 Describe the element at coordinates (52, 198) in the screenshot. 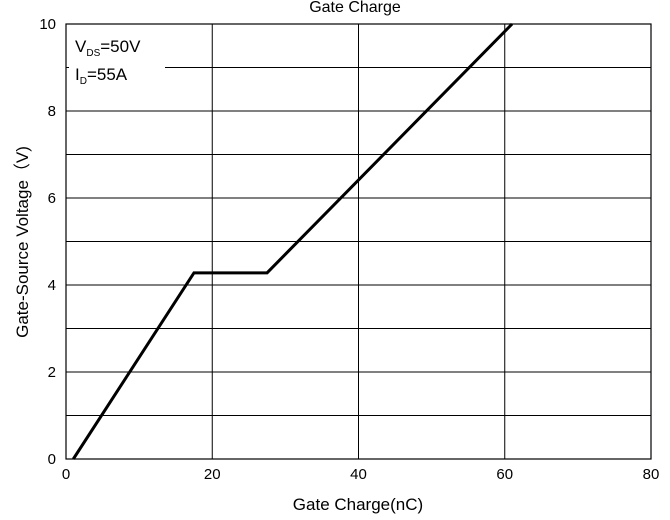

I see `y-tick-label: 6` at that location.